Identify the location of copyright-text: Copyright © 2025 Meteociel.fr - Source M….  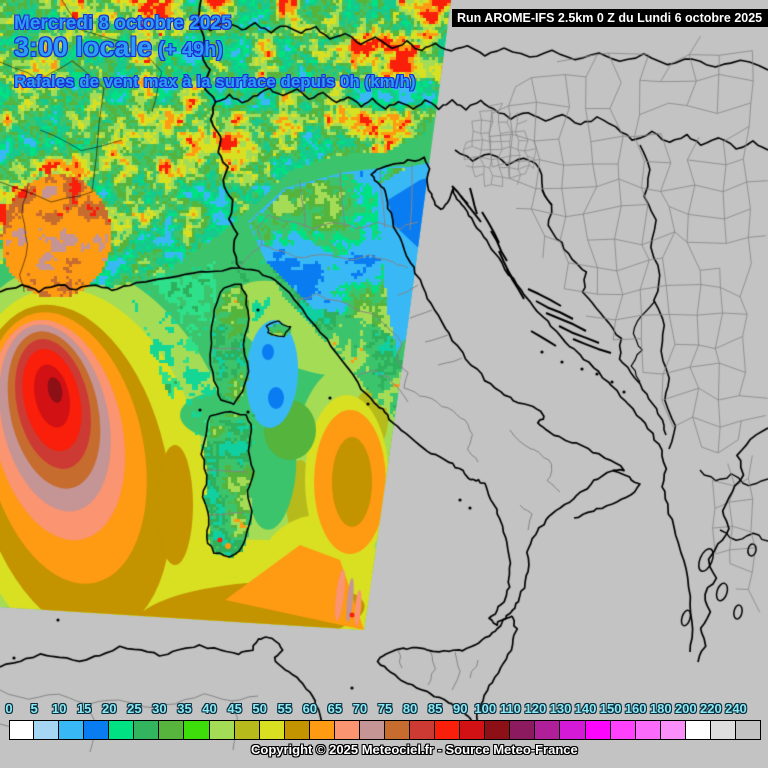
(414, 749).